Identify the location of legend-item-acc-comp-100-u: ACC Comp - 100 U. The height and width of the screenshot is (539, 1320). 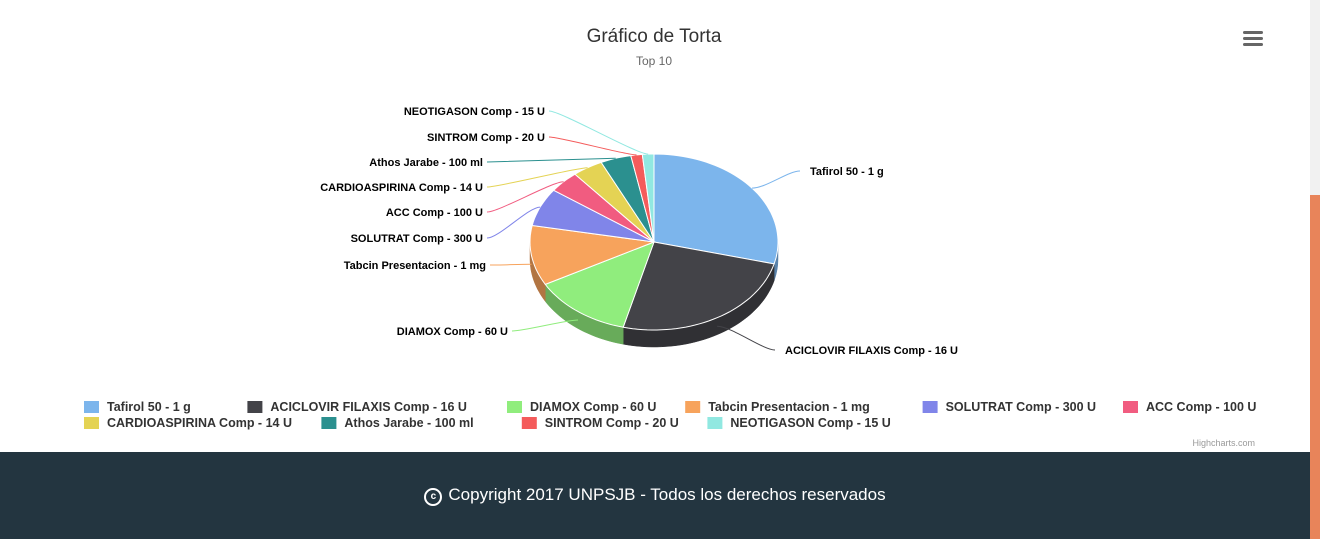
(1189, 407).